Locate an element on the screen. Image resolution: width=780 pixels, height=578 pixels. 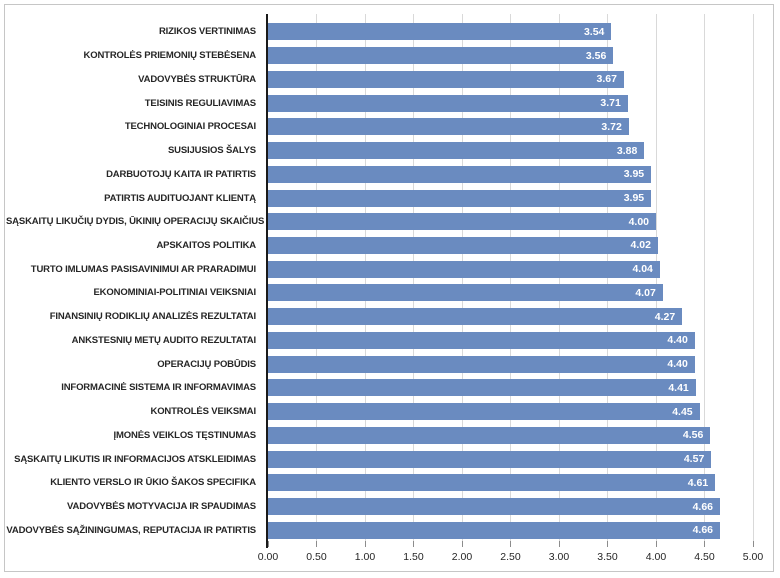
bar-row: EKONOMINIAI-POLITINIAI VEIKSNIAI 4.07 is located at coordinates (379, 293).